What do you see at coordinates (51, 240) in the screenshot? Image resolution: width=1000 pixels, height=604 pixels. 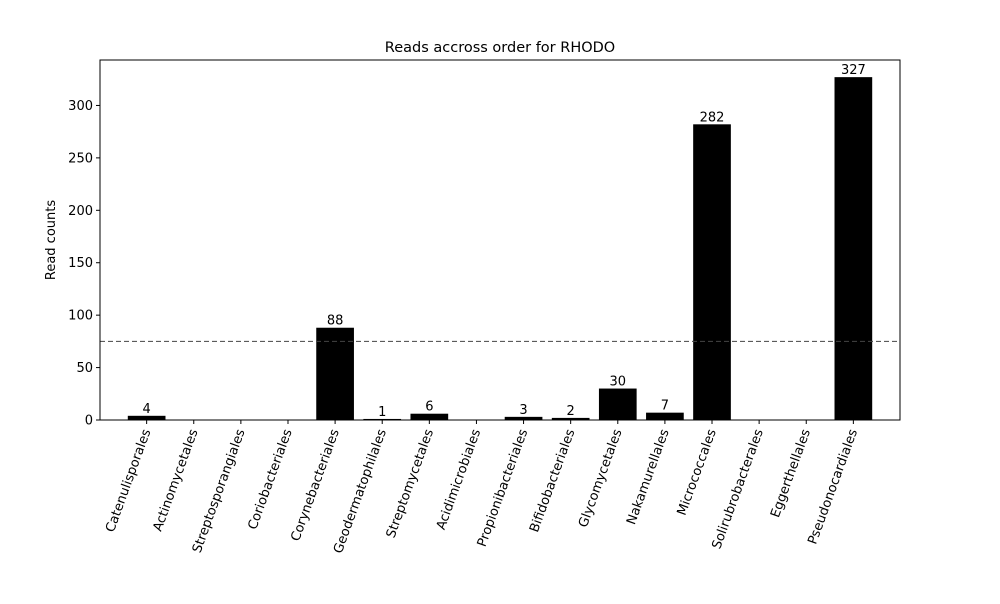 I see `y-axis-label: Read counts` at bounding box center [51, 240].